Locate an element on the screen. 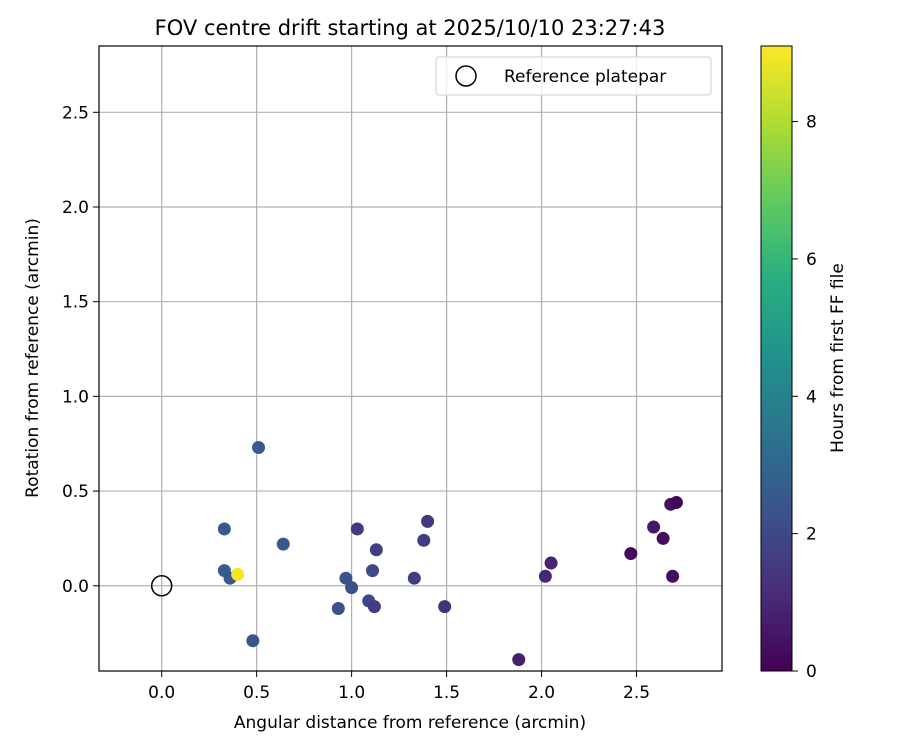 The width and height of the screenshot is (900, 750). y-tick-label: 2.0 is located at coordinates (75, 208).